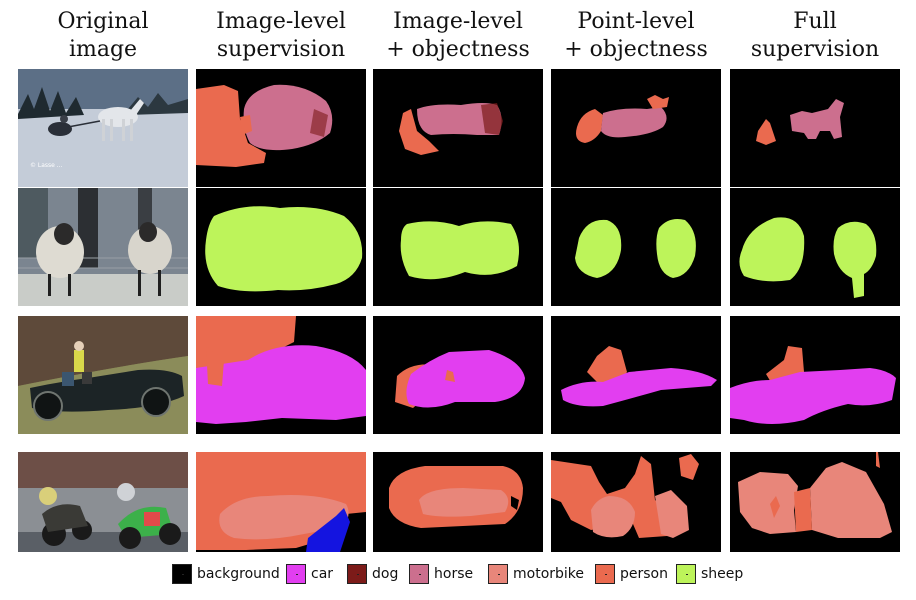 The width and height of the screenshot is (916, 600). I want to click on seg-horse-image-level, so click(281, 128).